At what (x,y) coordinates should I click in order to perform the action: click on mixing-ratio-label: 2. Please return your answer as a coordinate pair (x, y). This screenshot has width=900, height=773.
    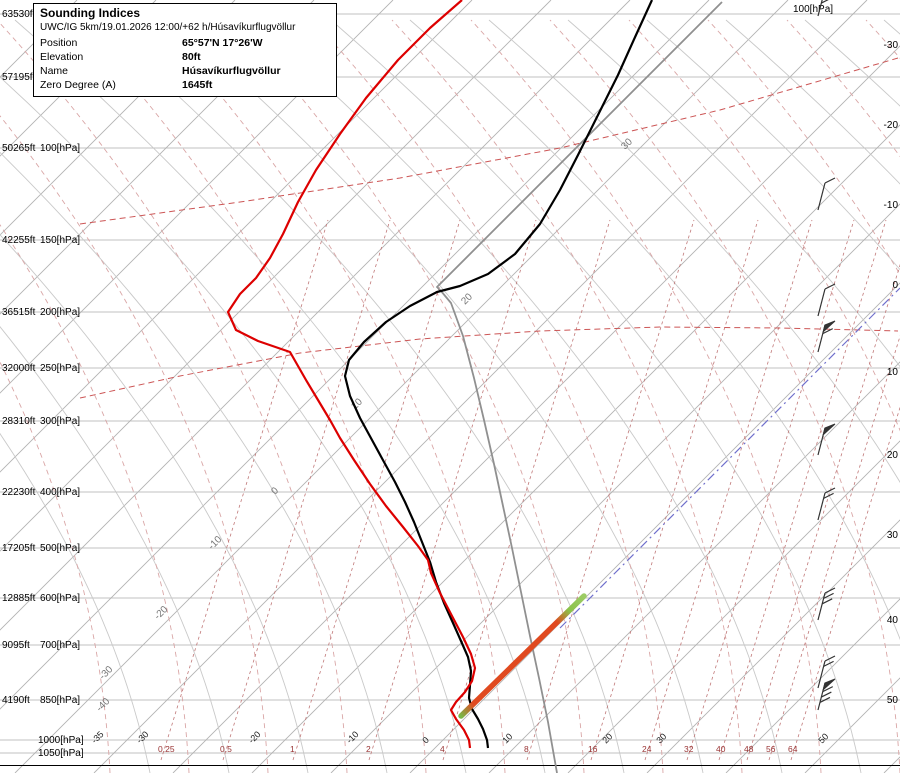
    Looking at the image, I should click on (368, 749).